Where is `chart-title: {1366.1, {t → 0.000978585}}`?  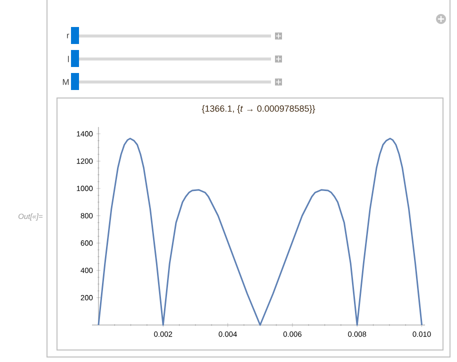
chart-title: {1366.1, {t → 0.000978585}} is located at coordinates (259, 109).